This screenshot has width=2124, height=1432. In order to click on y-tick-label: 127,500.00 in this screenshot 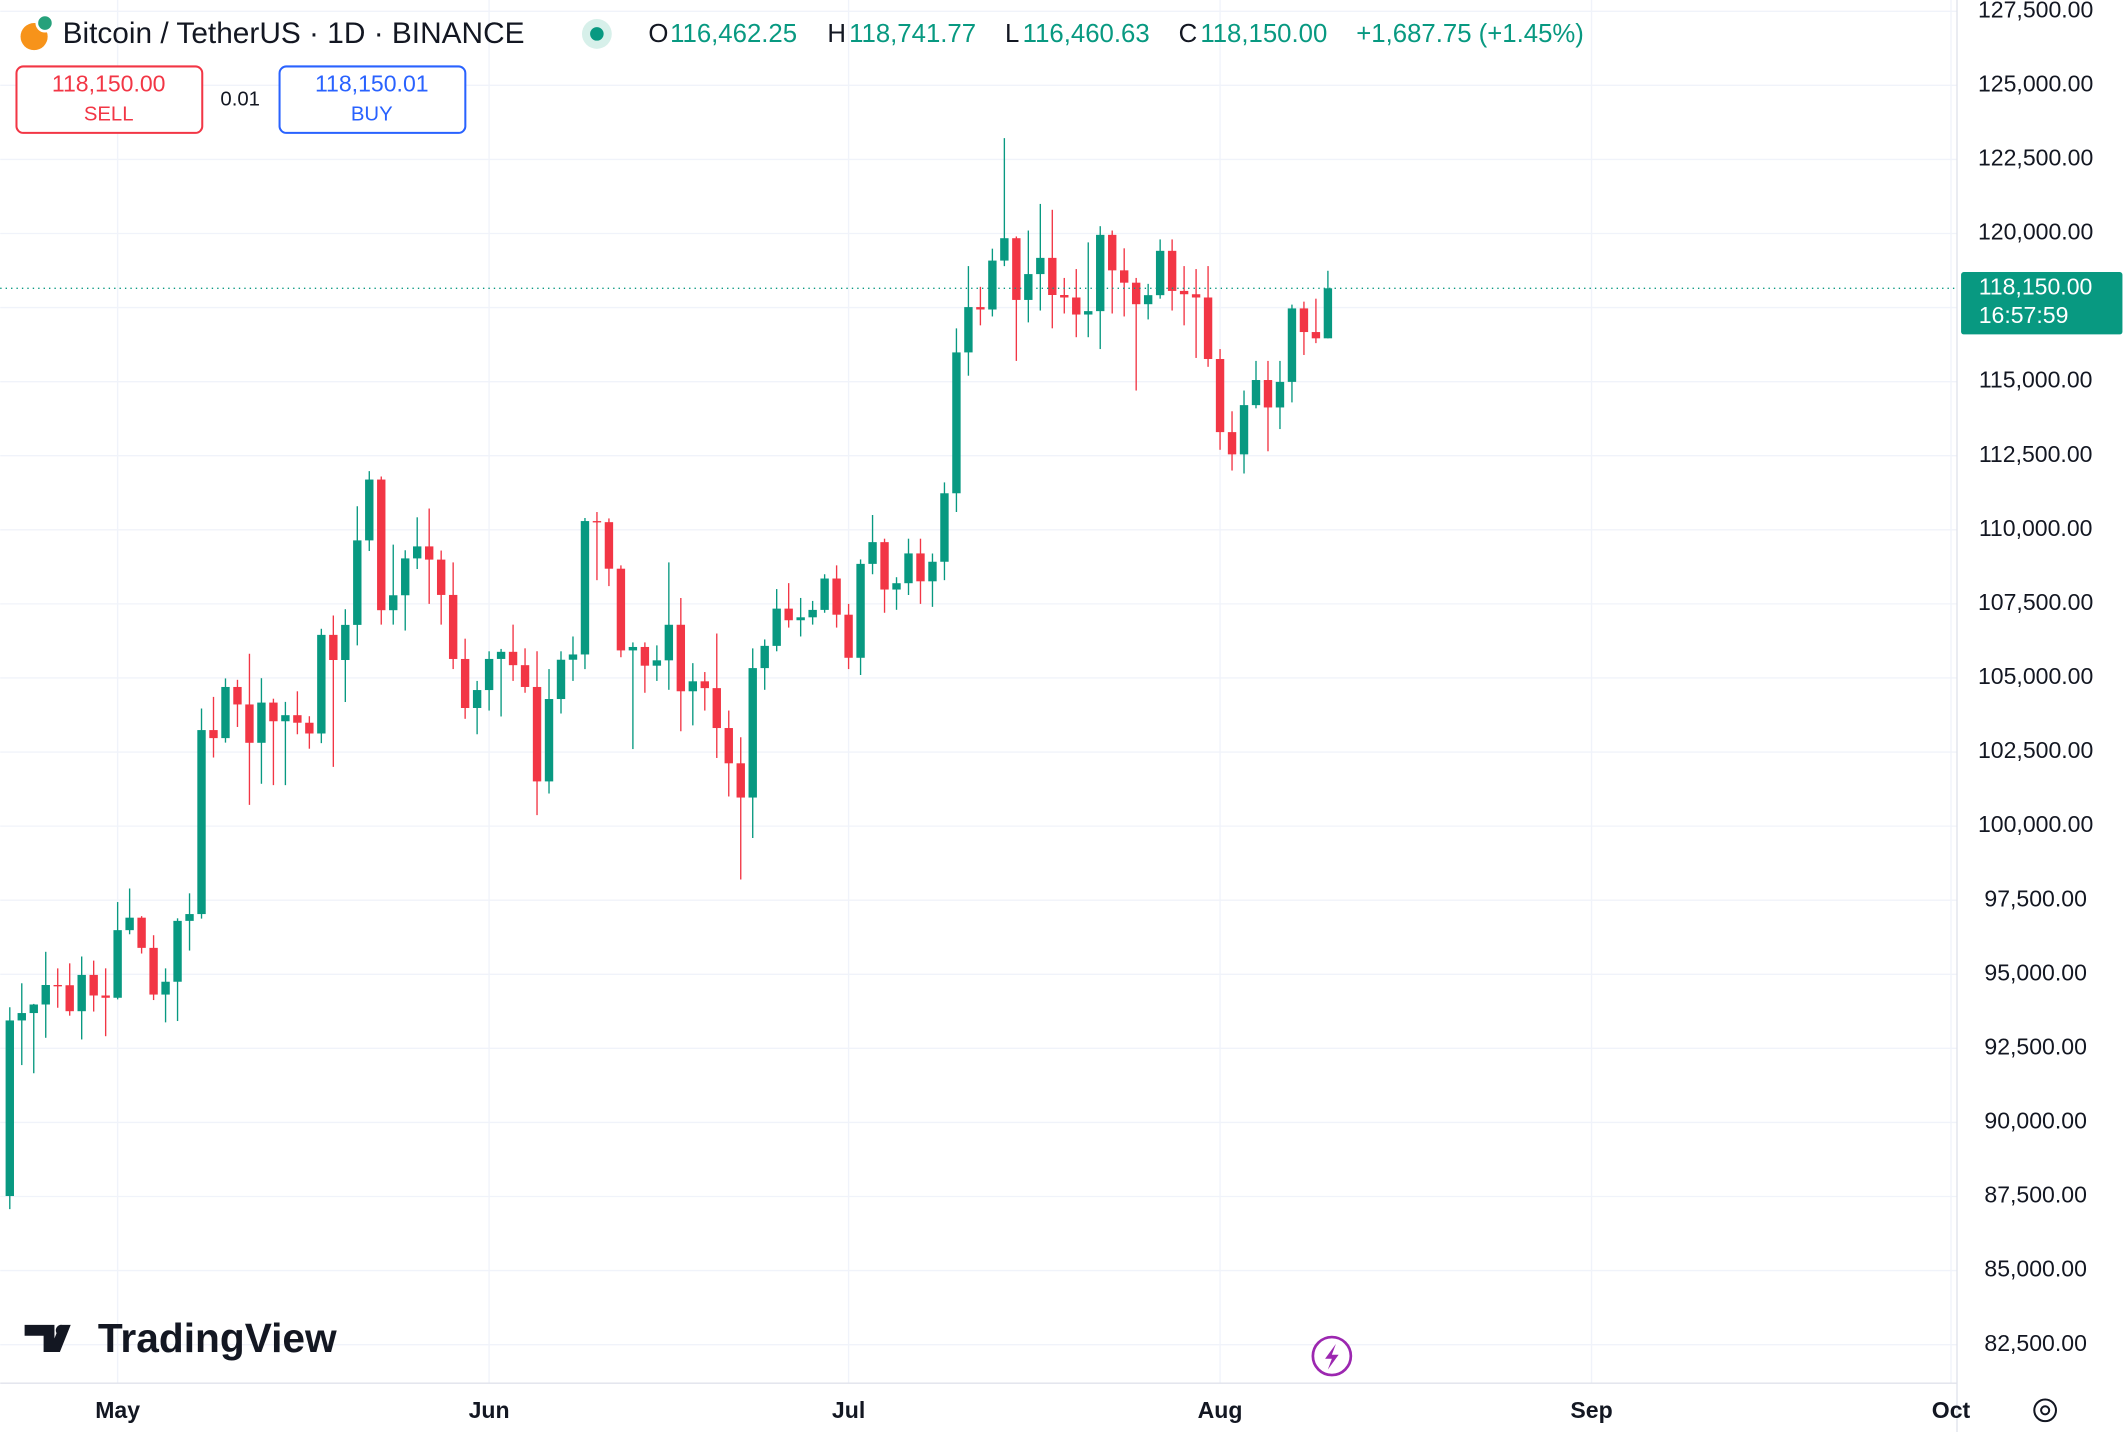, I will do `click(2035, 11)`.